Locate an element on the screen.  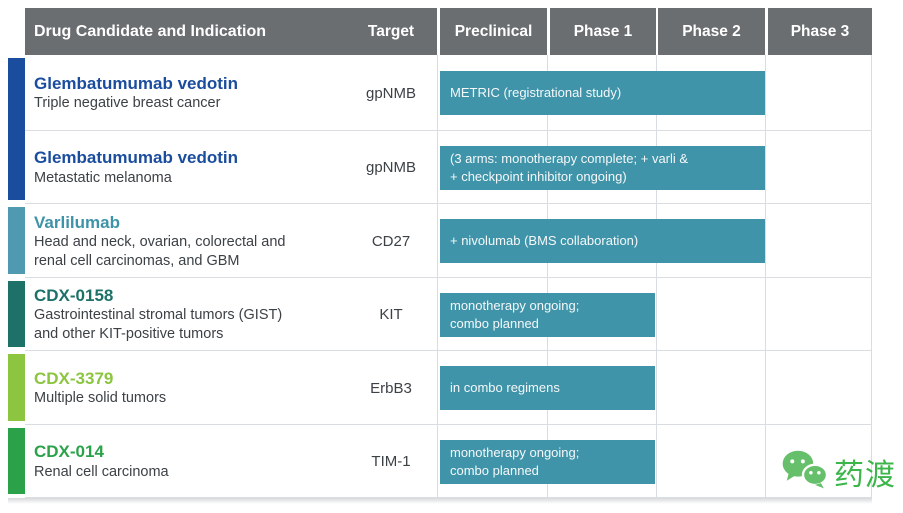
drug-cell: CDX-014 Renal cell carcinoma is located at coordinates (185, 461).